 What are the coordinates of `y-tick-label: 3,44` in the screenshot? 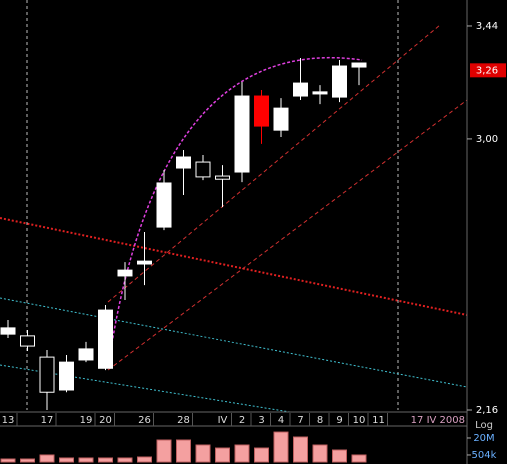 It's located at (487, 26).